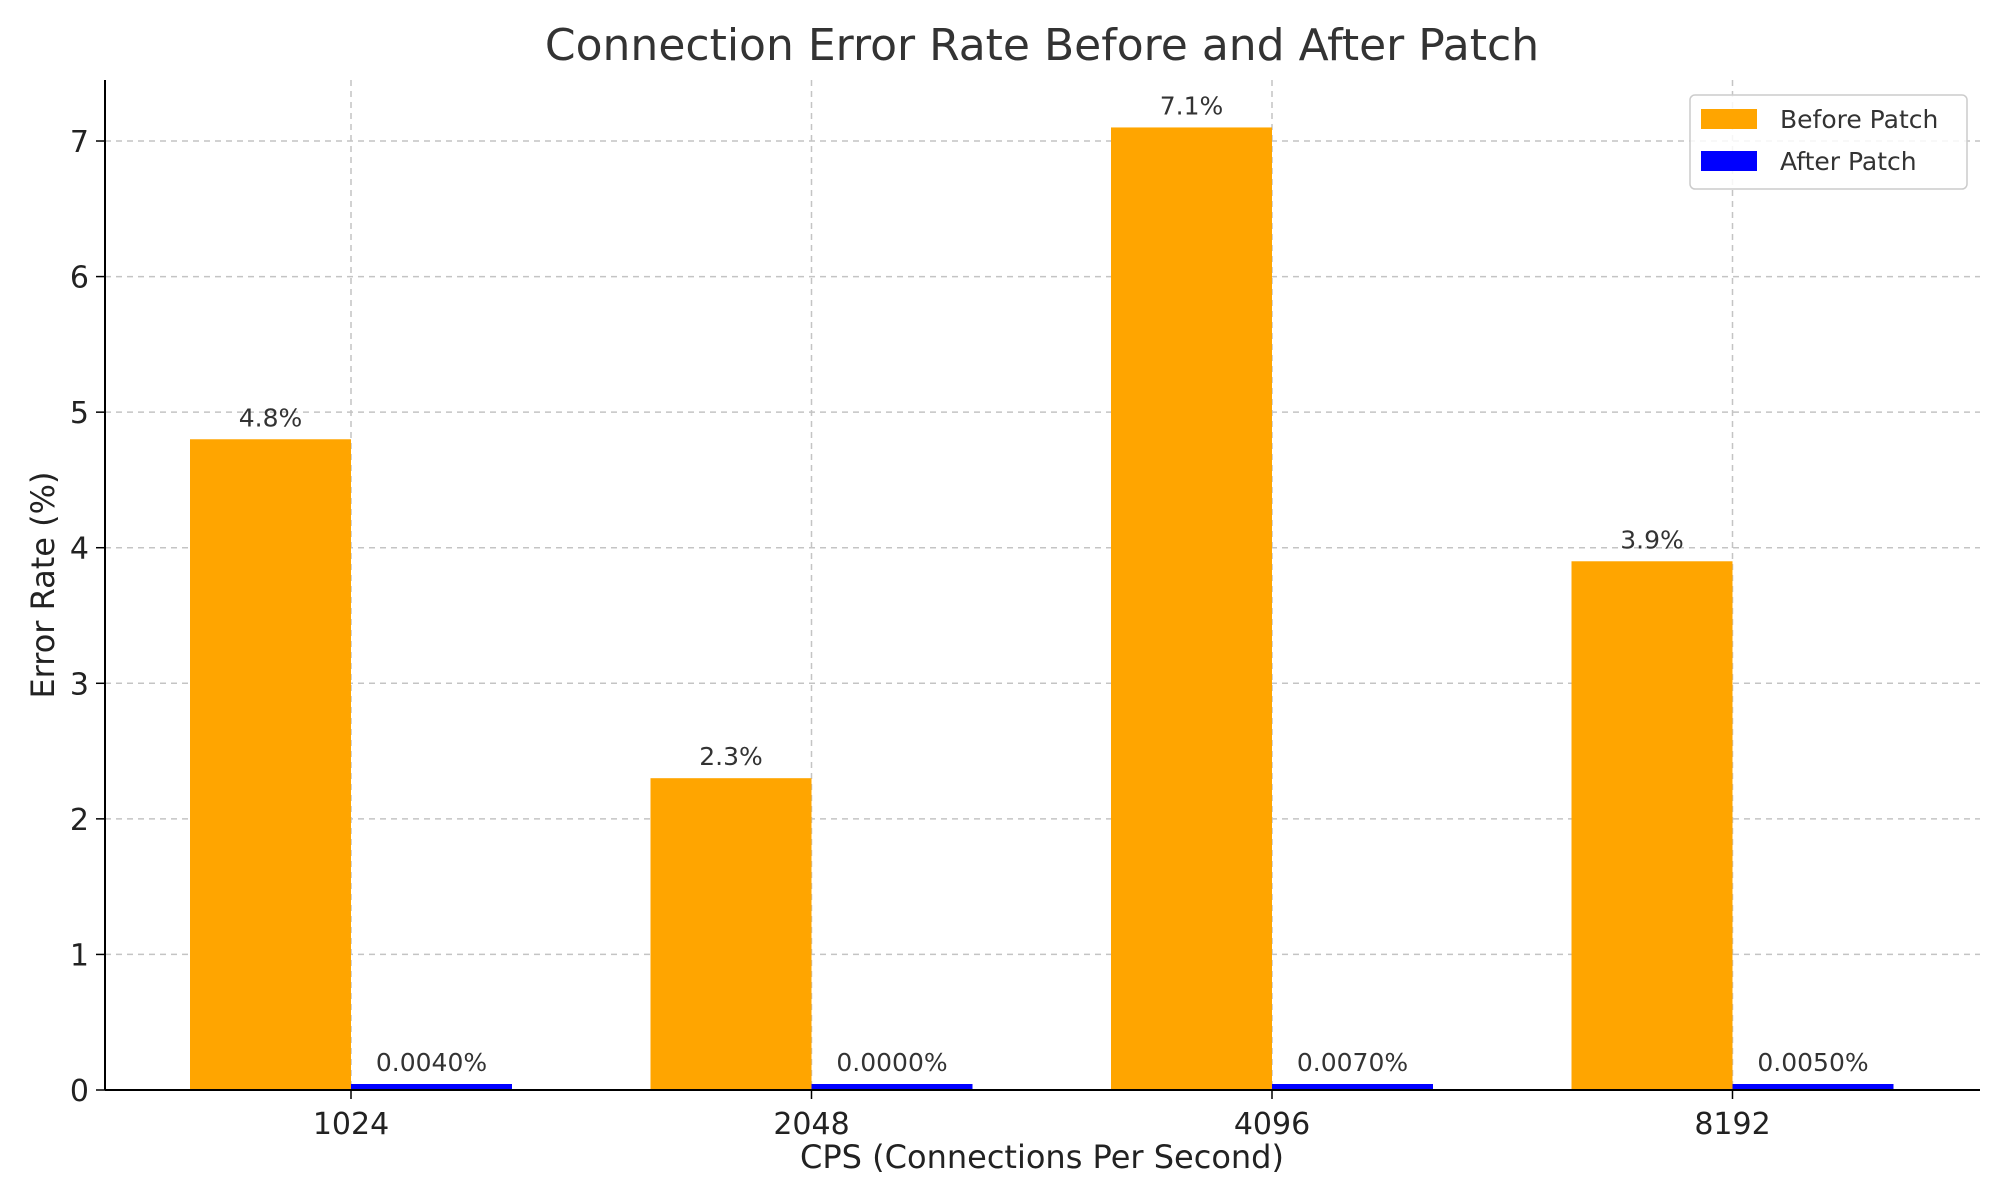 Image resolution: width=2000 pixels, height=1204 pixels. Describe the element at coordinates (79, 278) in the screenshot. I see `y-tick-label: 6` at that location.